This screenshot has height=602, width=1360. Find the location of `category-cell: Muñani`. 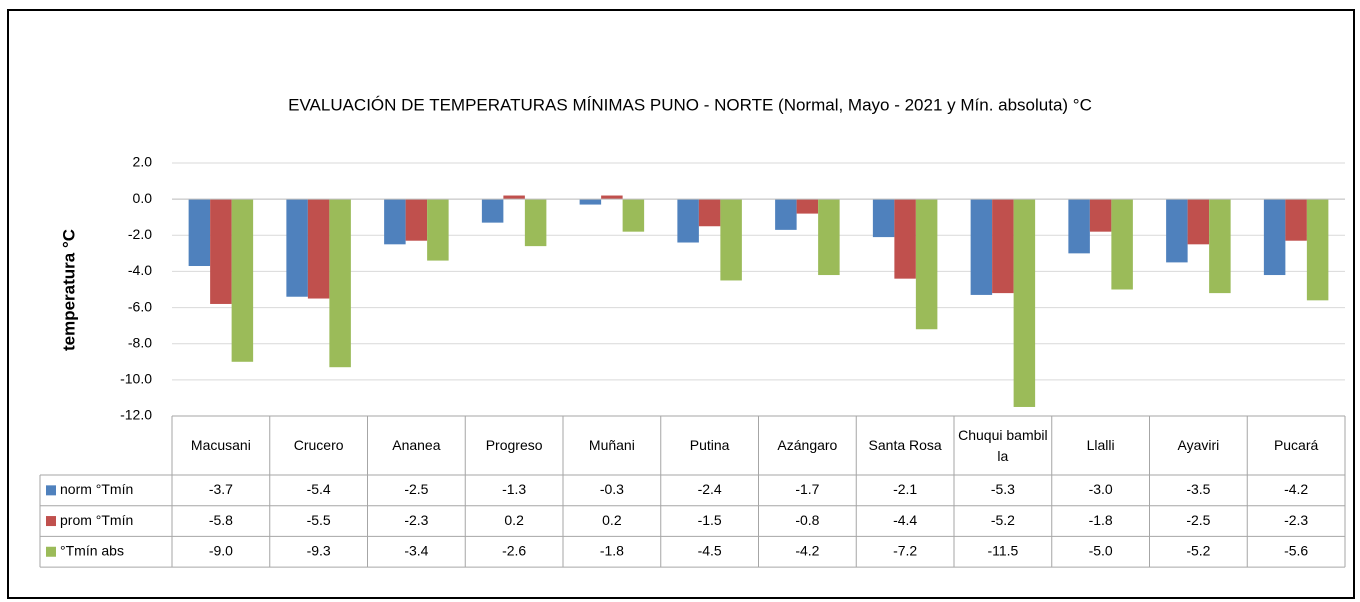

category-cell: Muñani is located at coordinates (611, 445).